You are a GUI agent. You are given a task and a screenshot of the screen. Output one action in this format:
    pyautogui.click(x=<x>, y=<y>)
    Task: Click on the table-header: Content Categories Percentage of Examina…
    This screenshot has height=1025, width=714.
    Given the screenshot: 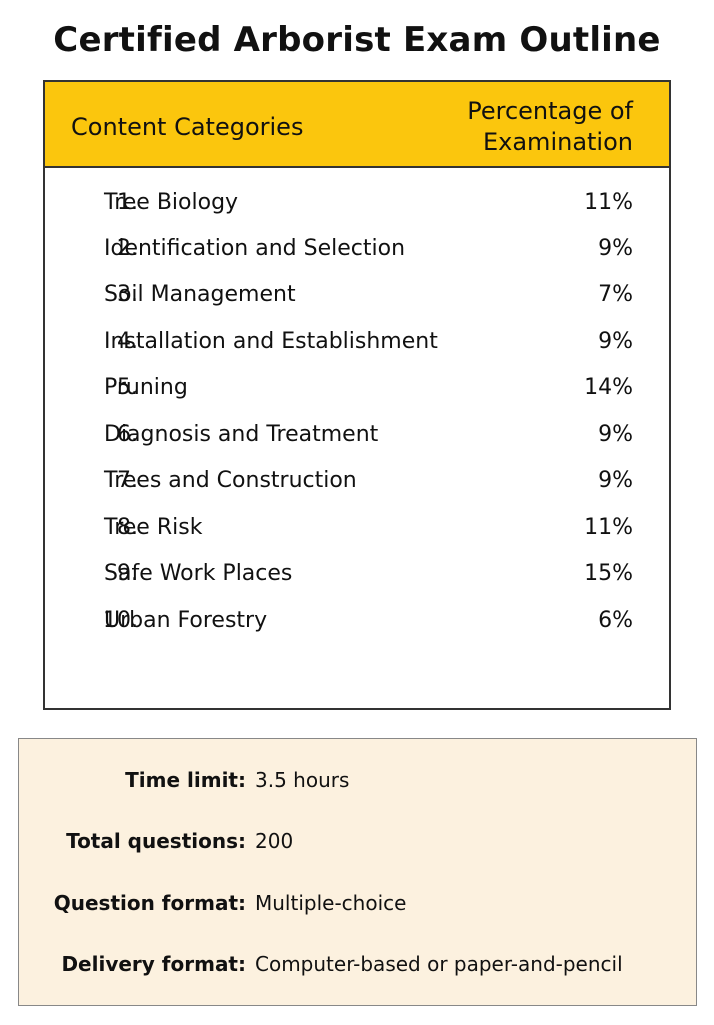 What is the action you would take?
    pyautogui.click(x=357, y=125)
    